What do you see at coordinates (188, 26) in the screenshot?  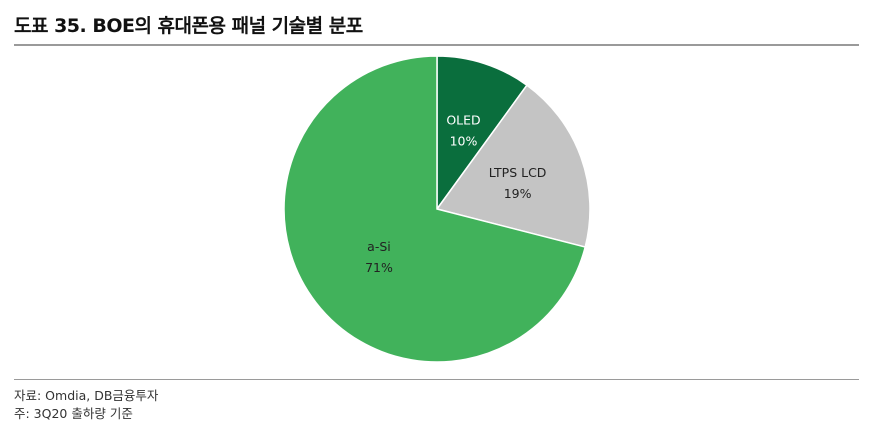 I see `chart-title: 도표 35. BOE의 휴대폰용 패널 기술별 분포` at bounding box center [188, 26].